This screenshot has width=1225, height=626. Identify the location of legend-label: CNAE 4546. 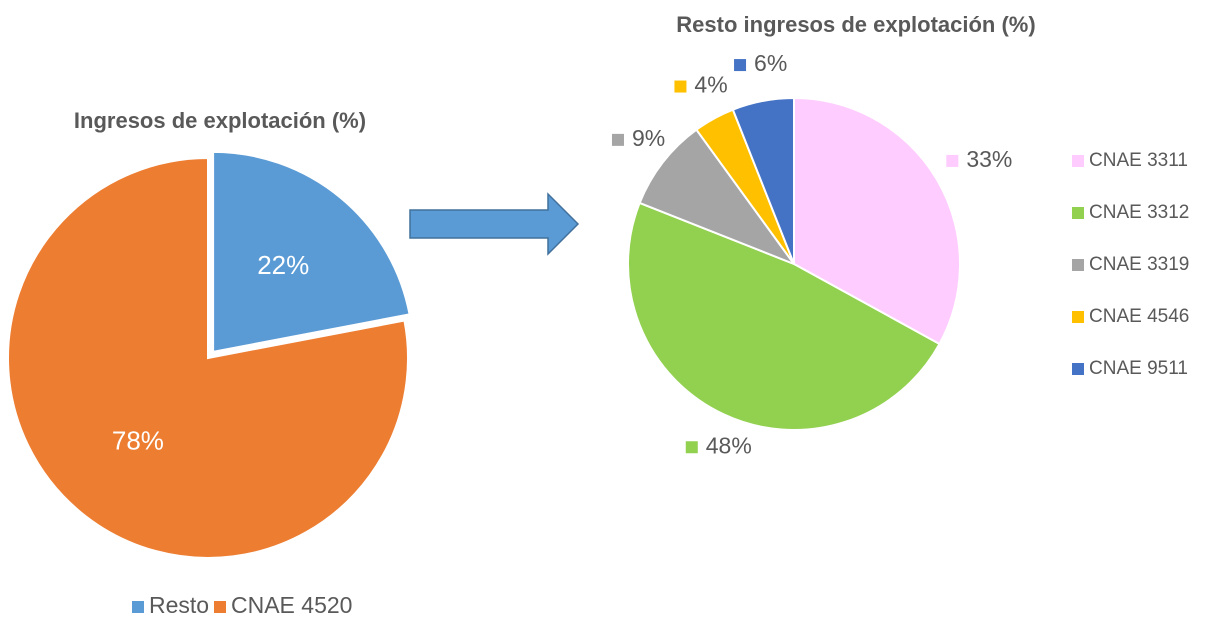
(1139, 316).